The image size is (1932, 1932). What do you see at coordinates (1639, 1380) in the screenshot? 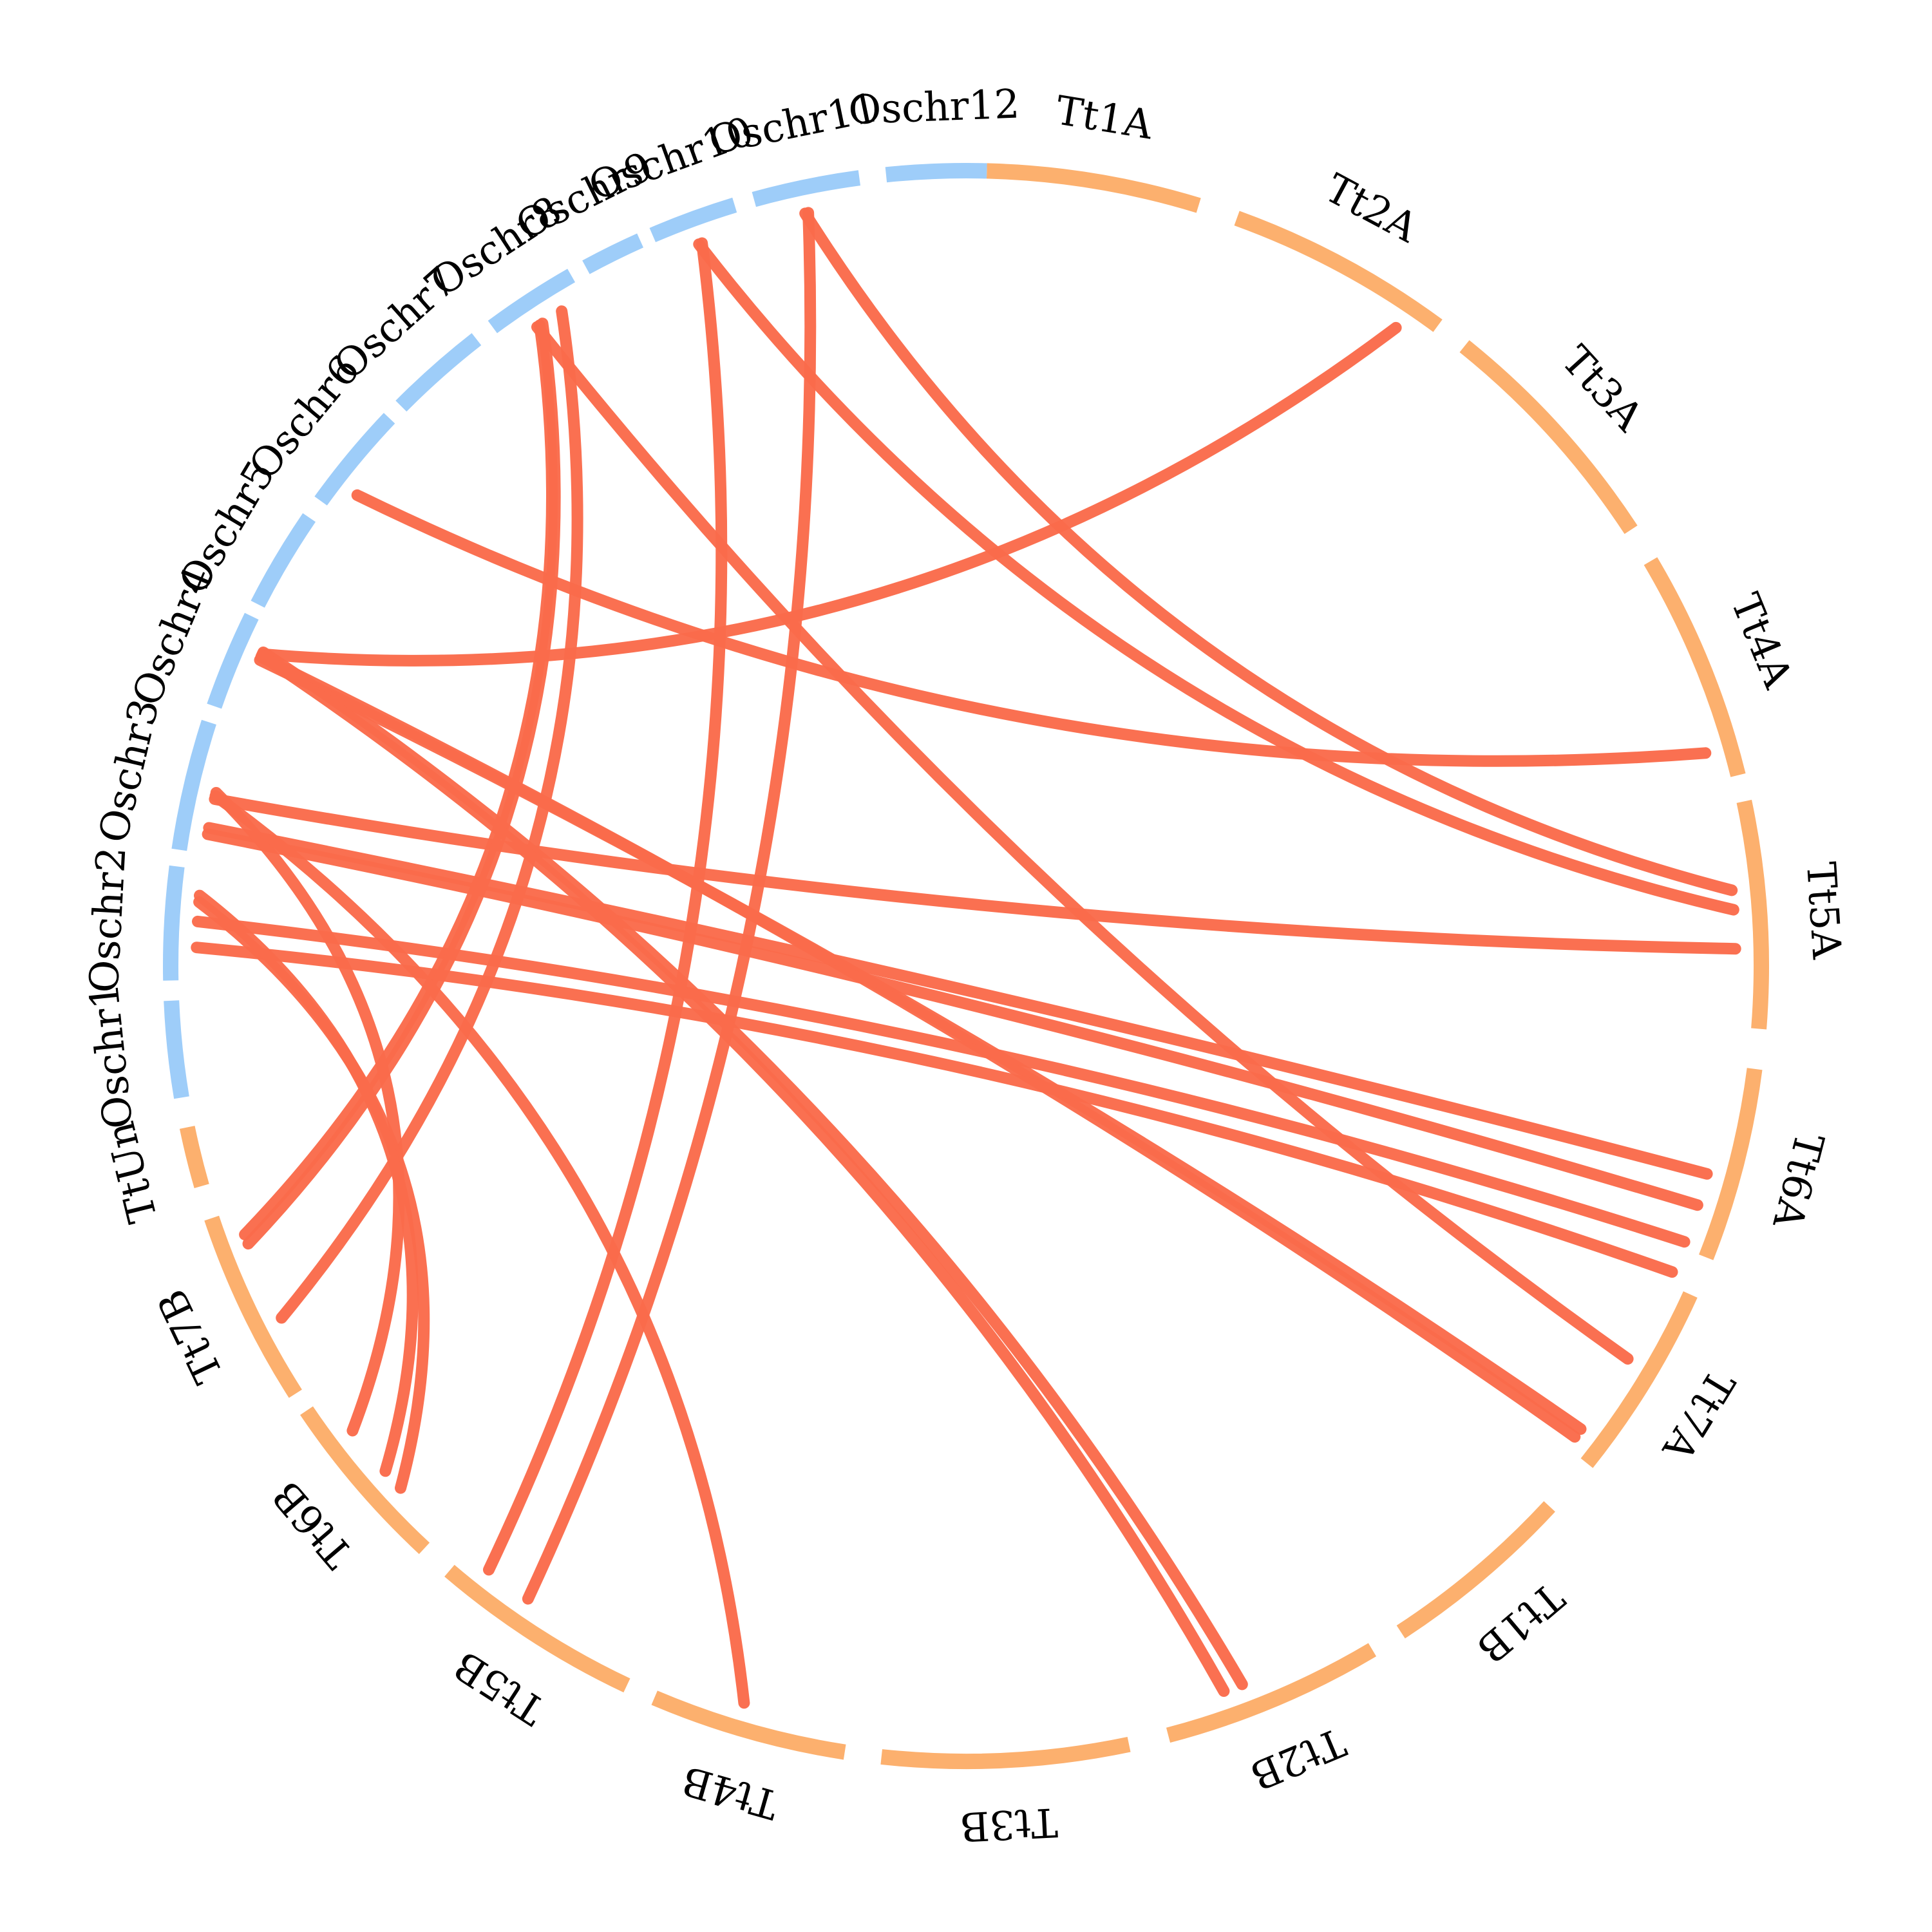
I see `chromosome-segment-tt7a` at bounding box center [1639, 1380].